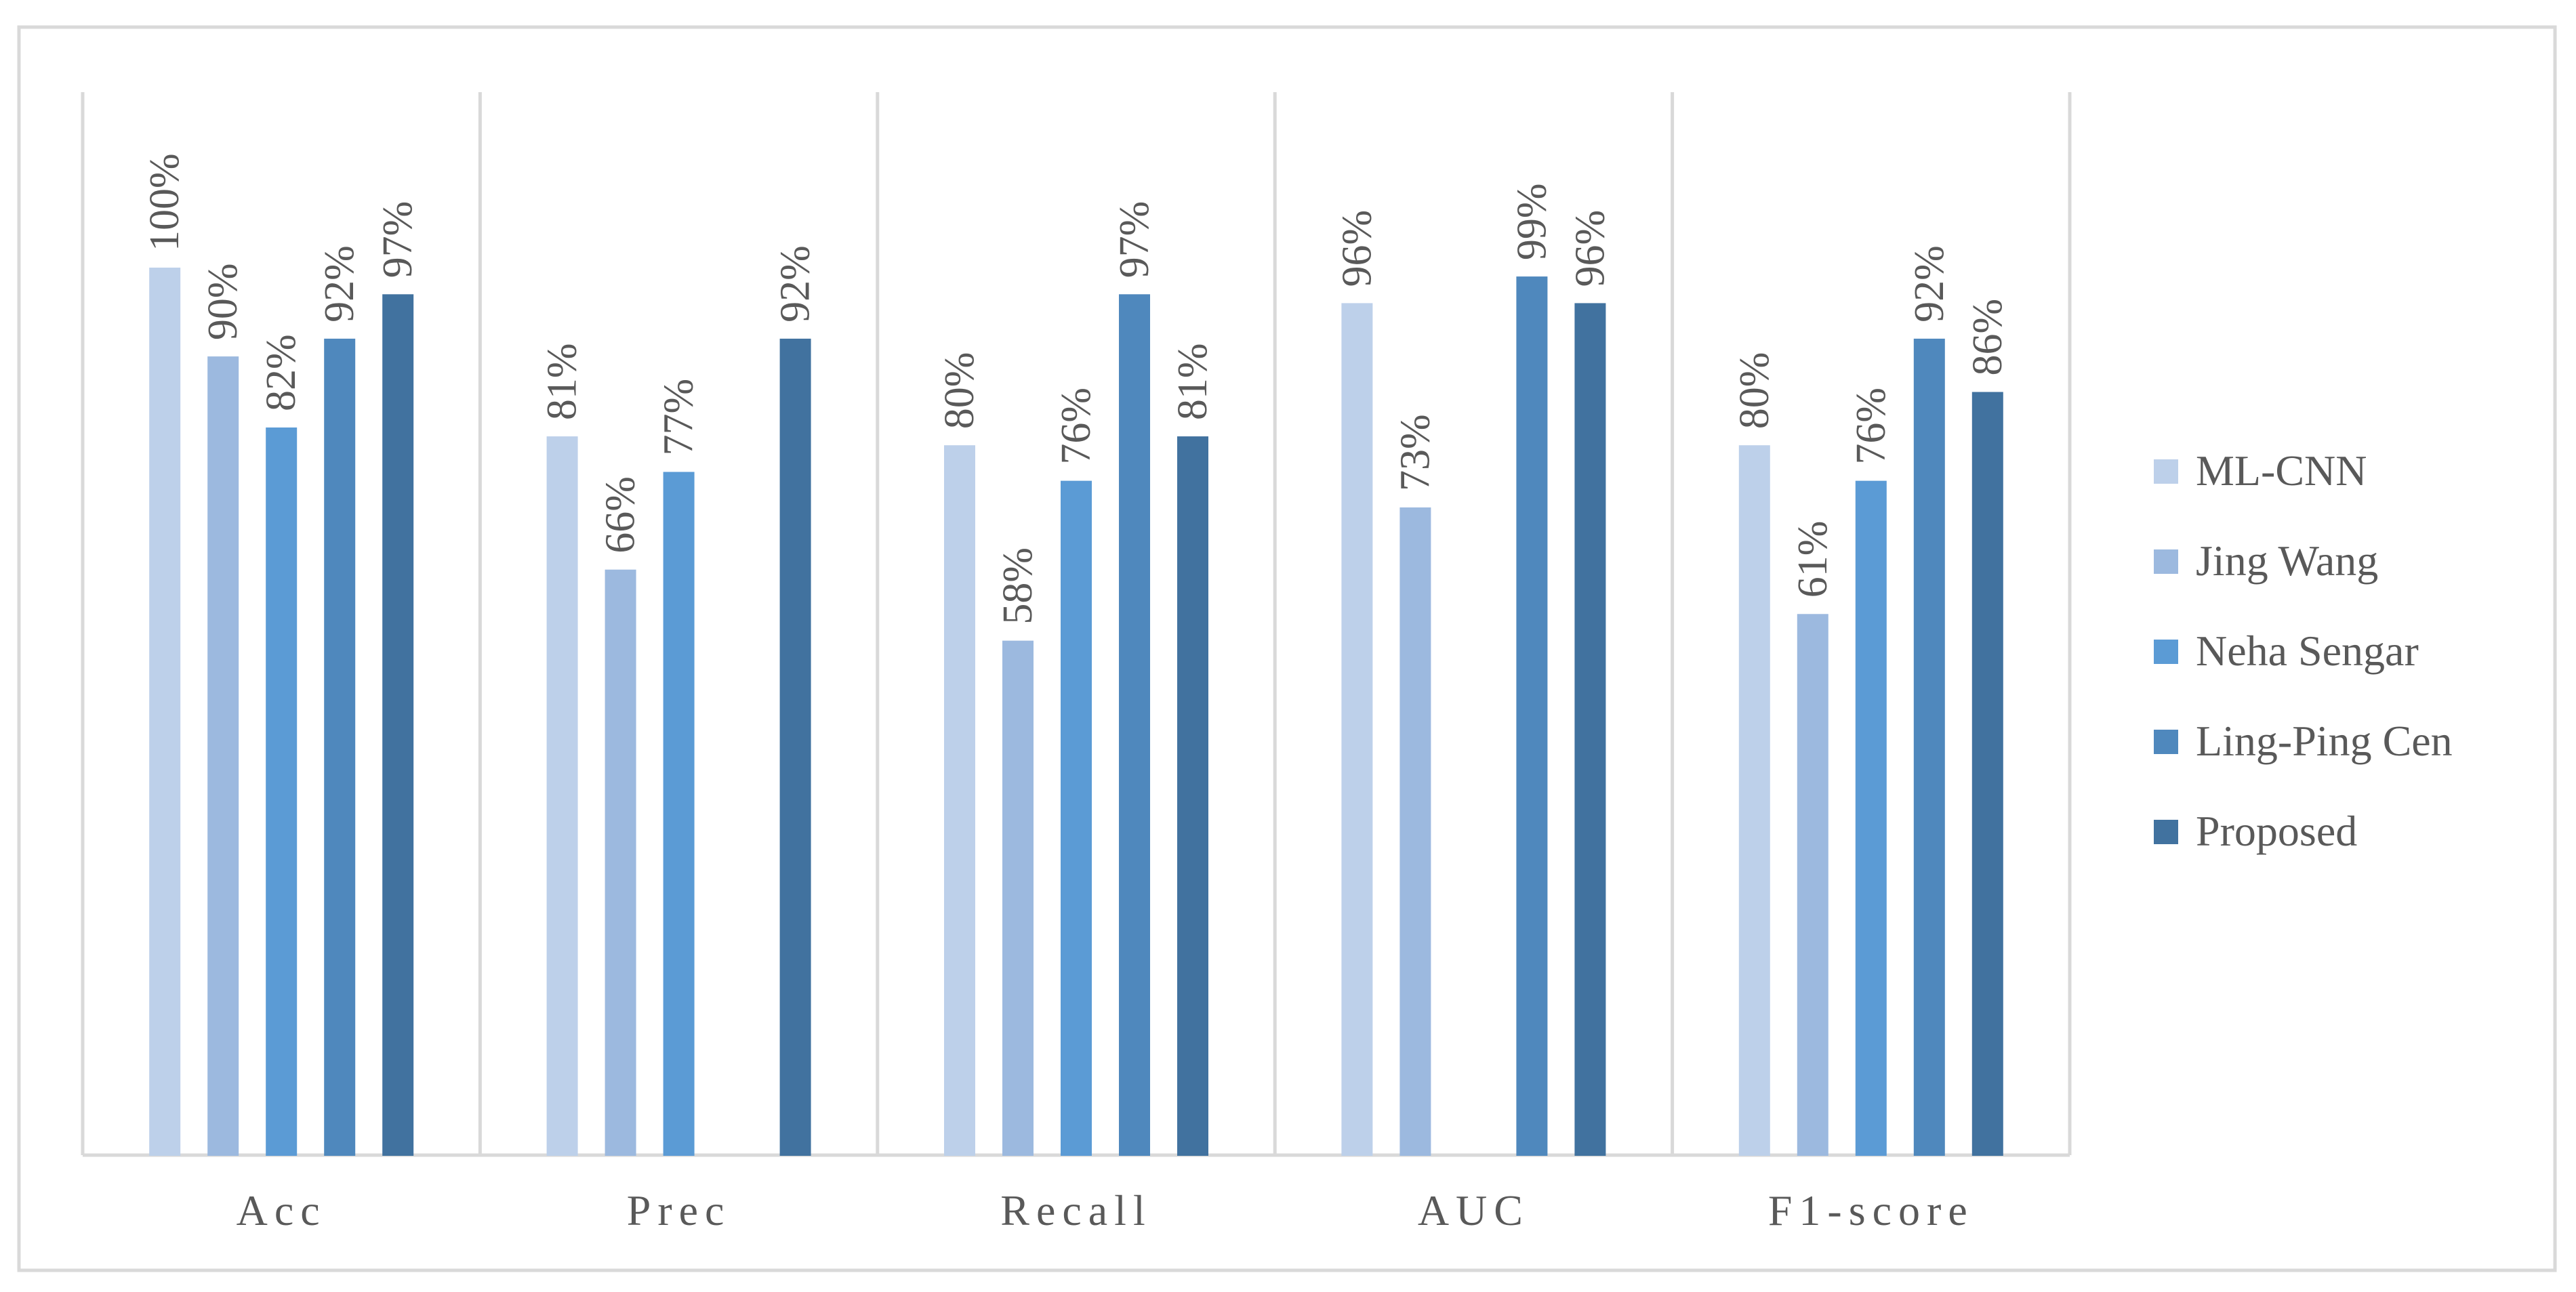  Describe the element at coordinates (282, 1210) in the screenshot. I see `category-tick-label: Acc` at that location.